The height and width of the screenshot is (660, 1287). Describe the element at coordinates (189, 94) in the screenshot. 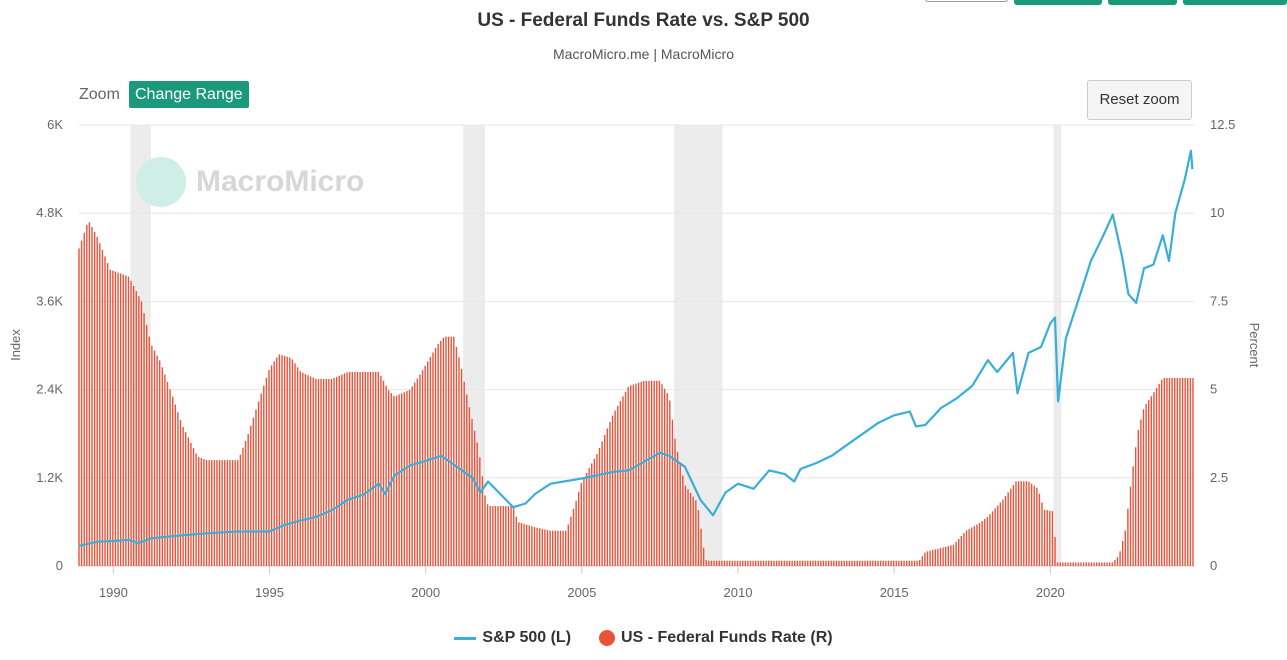

I see `change-range-button: Change Range` at that location.